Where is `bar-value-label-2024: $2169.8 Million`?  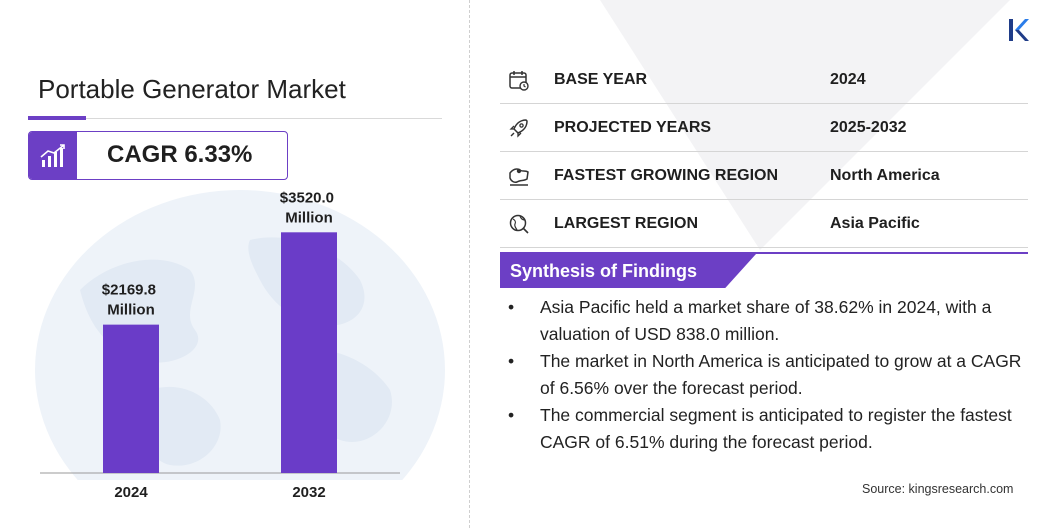 bar-value-label-2024: $2169.8 Million is located at coordinates (131, 300).